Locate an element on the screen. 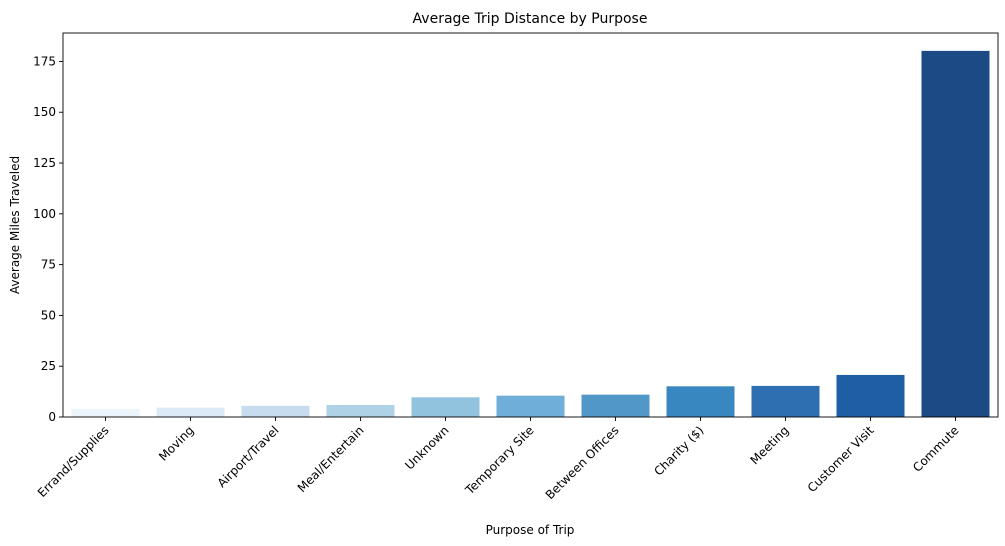 The height and width of the screenshot is (546, 1005). x-axis-title: Purpose of Trip is located at coordinates (530, 530).